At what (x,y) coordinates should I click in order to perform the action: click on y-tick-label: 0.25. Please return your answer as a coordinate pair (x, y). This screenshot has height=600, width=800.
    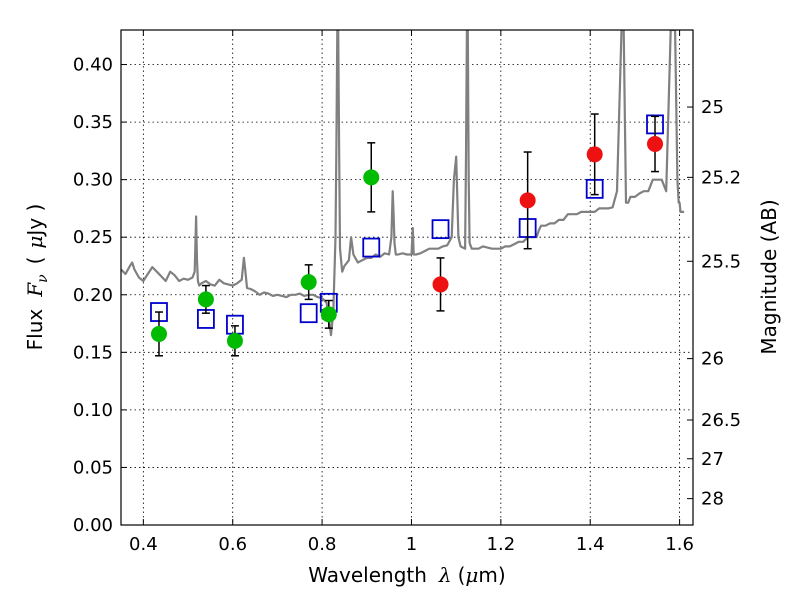
    Looking at the image, I should click on (93, 237).